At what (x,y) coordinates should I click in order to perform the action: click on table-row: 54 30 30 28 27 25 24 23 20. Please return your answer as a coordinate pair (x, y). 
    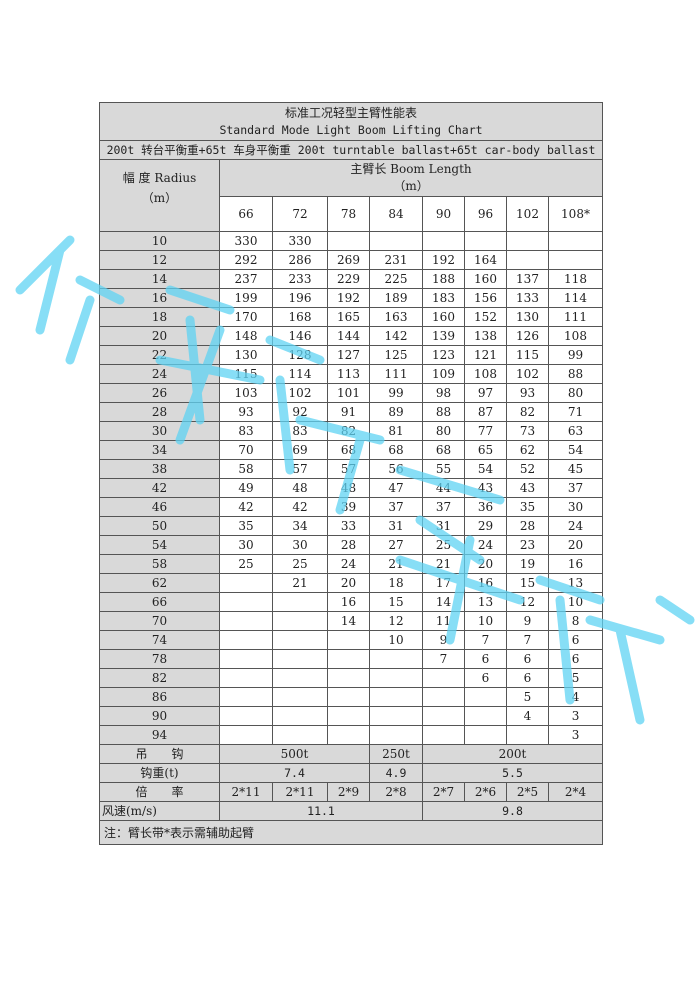
    Looking at the image, I should click on (351, 545).